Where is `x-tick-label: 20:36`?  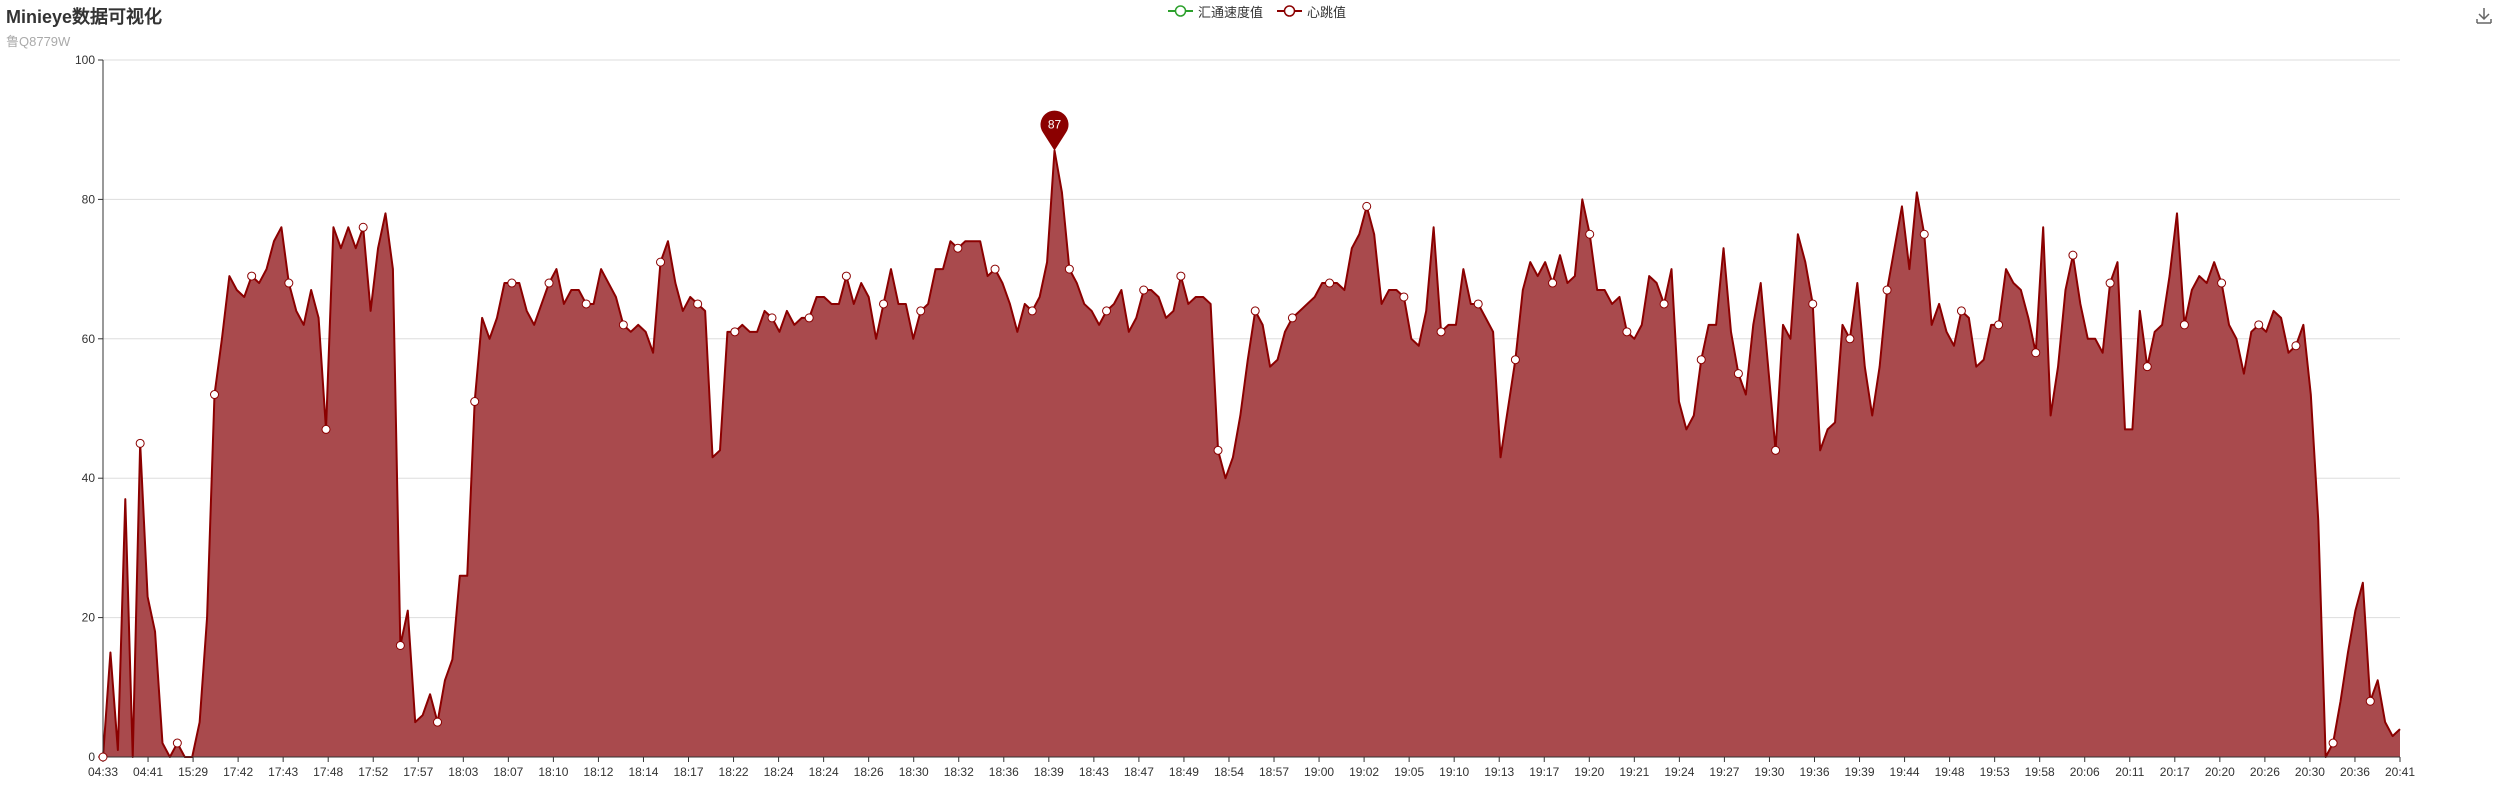
x-tick-label: 20:36 is located at coordinates (2355, 772).